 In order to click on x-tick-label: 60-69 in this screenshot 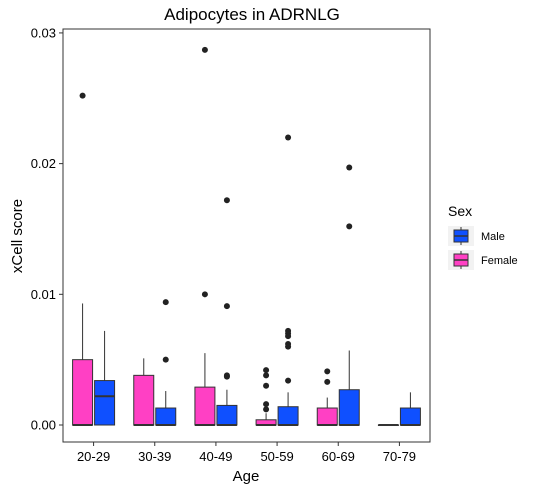, I will do `click(338, 456)`.